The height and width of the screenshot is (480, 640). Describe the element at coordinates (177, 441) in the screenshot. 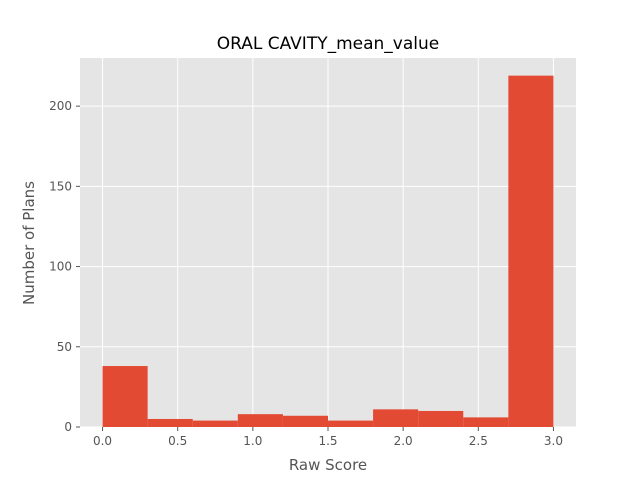

I see `x-tick-label: 0.5` at that location.